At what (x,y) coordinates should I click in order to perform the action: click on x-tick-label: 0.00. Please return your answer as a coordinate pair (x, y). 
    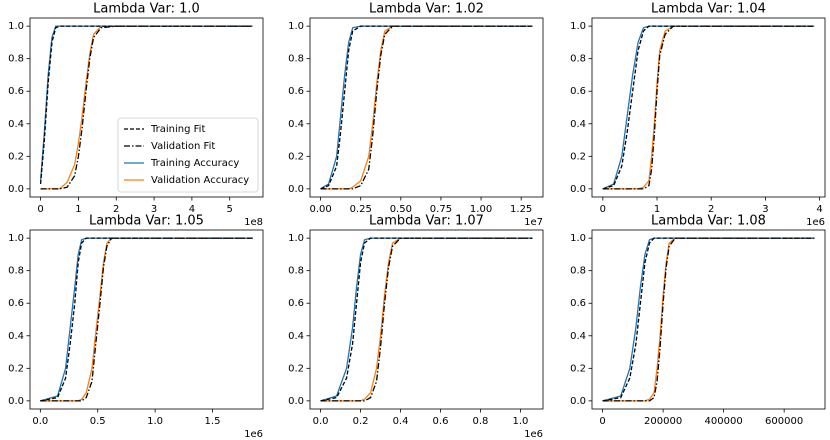
    Looking at the image, I should click on (320, 209).